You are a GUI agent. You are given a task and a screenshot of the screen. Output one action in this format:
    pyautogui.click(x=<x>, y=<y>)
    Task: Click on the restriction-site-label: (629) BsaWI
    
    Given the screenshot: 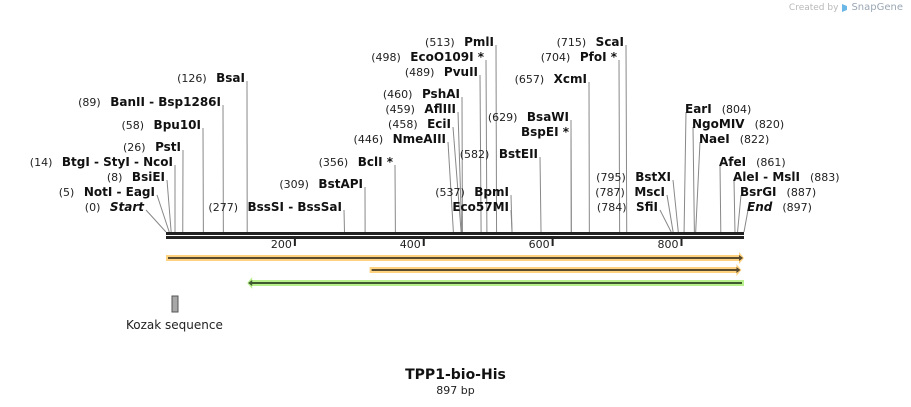 What is the action you would take?
    pyautogui.click(x=528, y=117)
    